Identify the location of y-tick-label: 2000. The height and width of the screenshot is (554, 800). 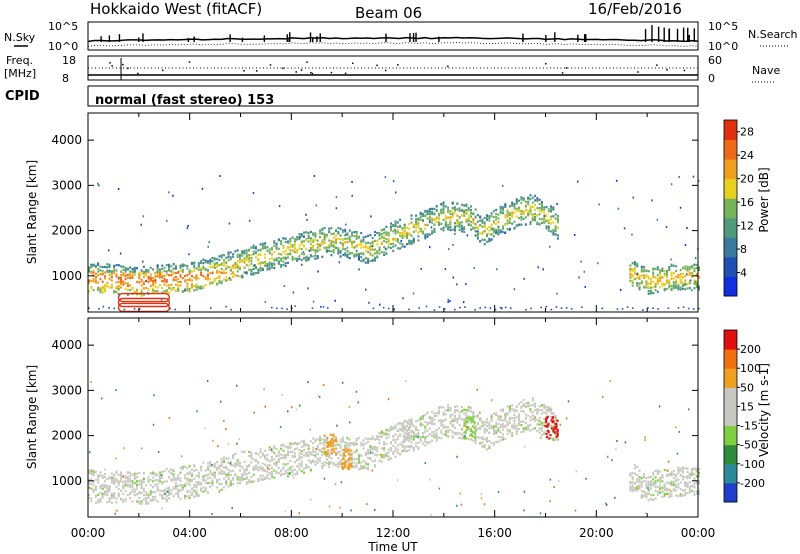
(66, 231).